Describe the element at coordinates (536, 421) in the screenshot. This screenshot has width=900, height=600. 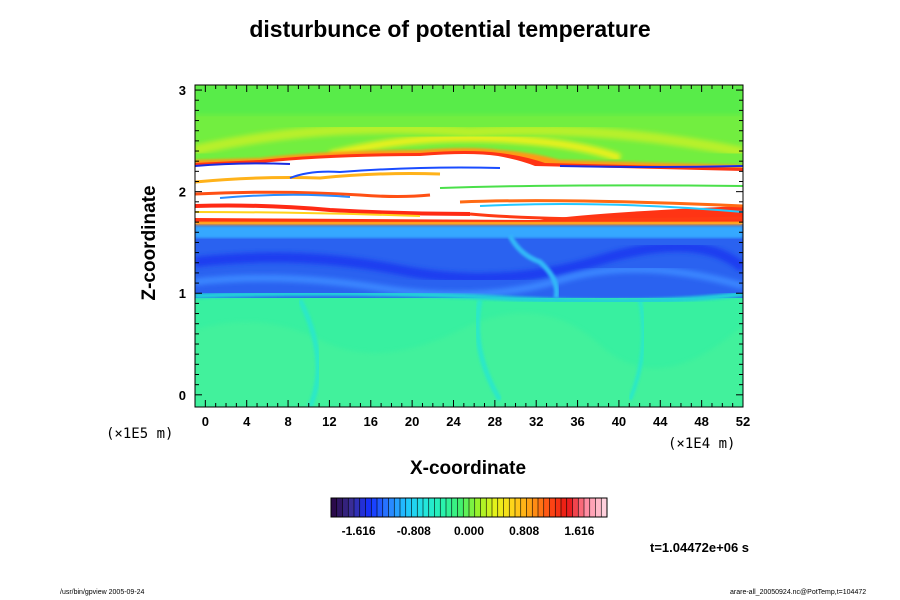
I see `x-tick-label: 32` at that location.